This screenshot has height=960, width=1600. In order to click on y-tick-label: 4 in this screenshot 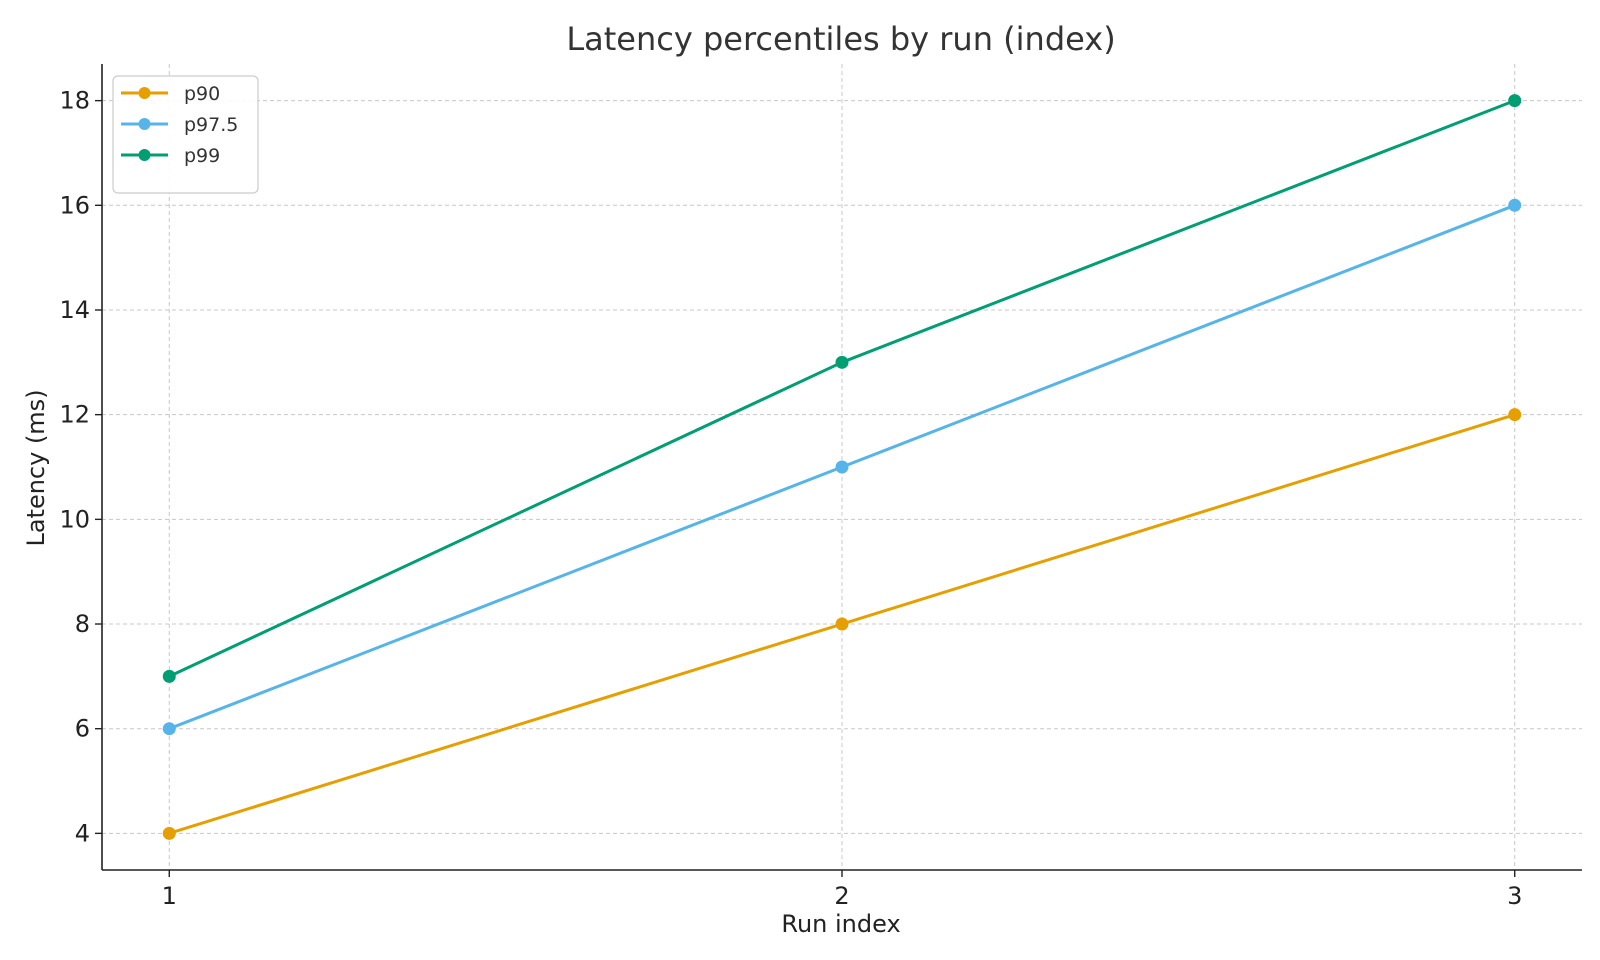, I will do `click(82, 833)`.